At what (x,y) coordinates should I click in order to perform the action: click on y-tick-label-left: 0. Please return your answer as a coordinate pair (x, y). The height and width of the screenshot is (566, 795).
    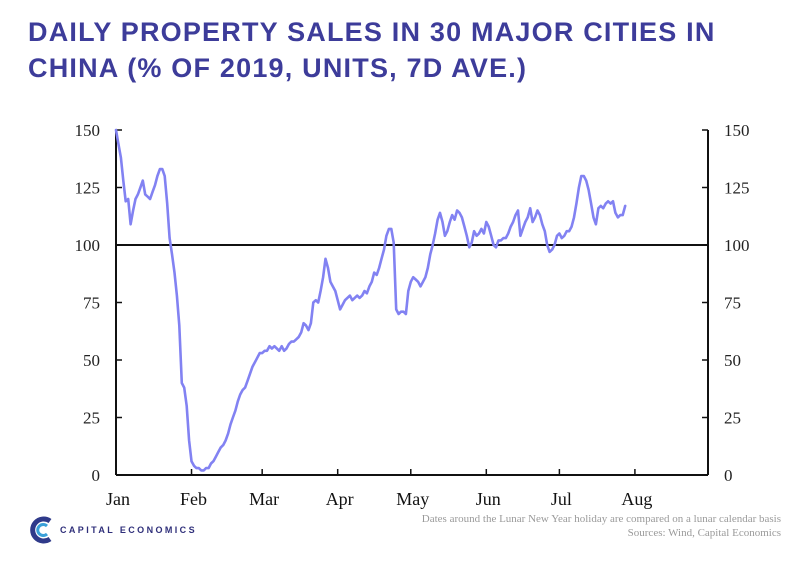
    Looking at the image, I should click on (96, 475).